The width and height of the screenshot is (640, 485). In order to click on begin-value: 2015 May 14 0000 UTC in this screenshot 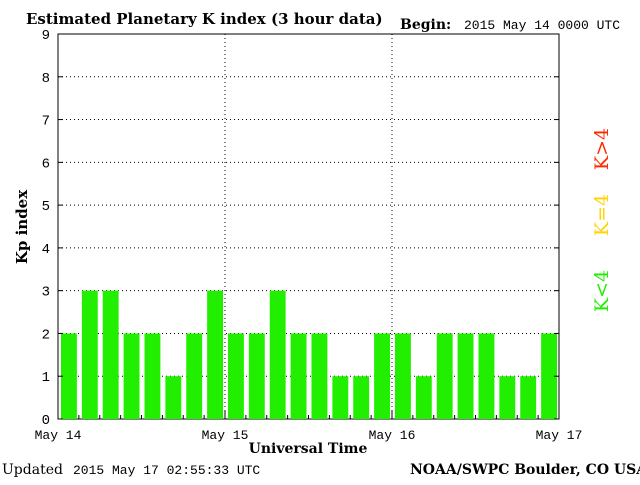, I will do `click(542, 25)`.